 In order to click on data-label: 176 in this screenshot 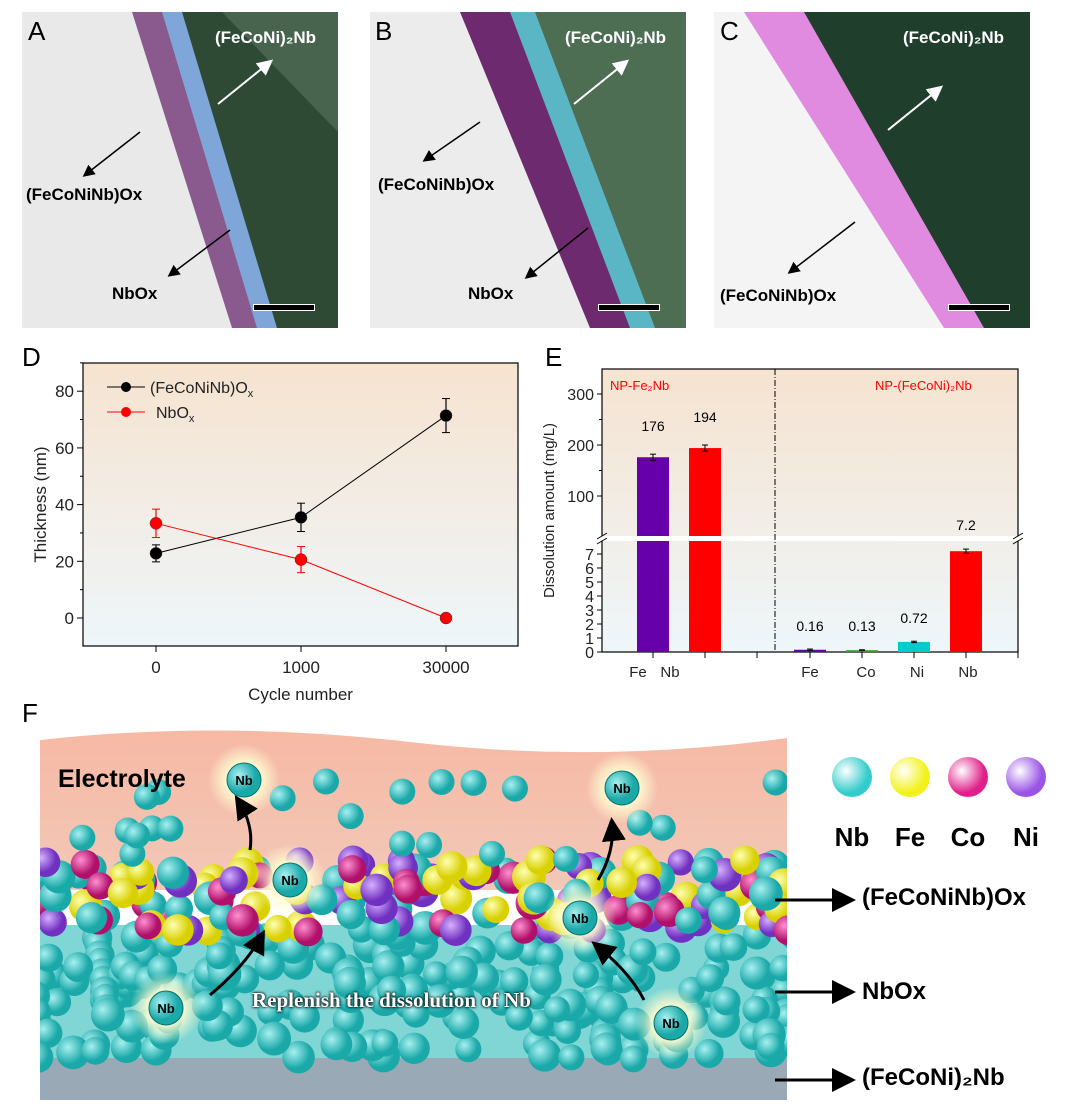, I will do `click(653, 426)`.